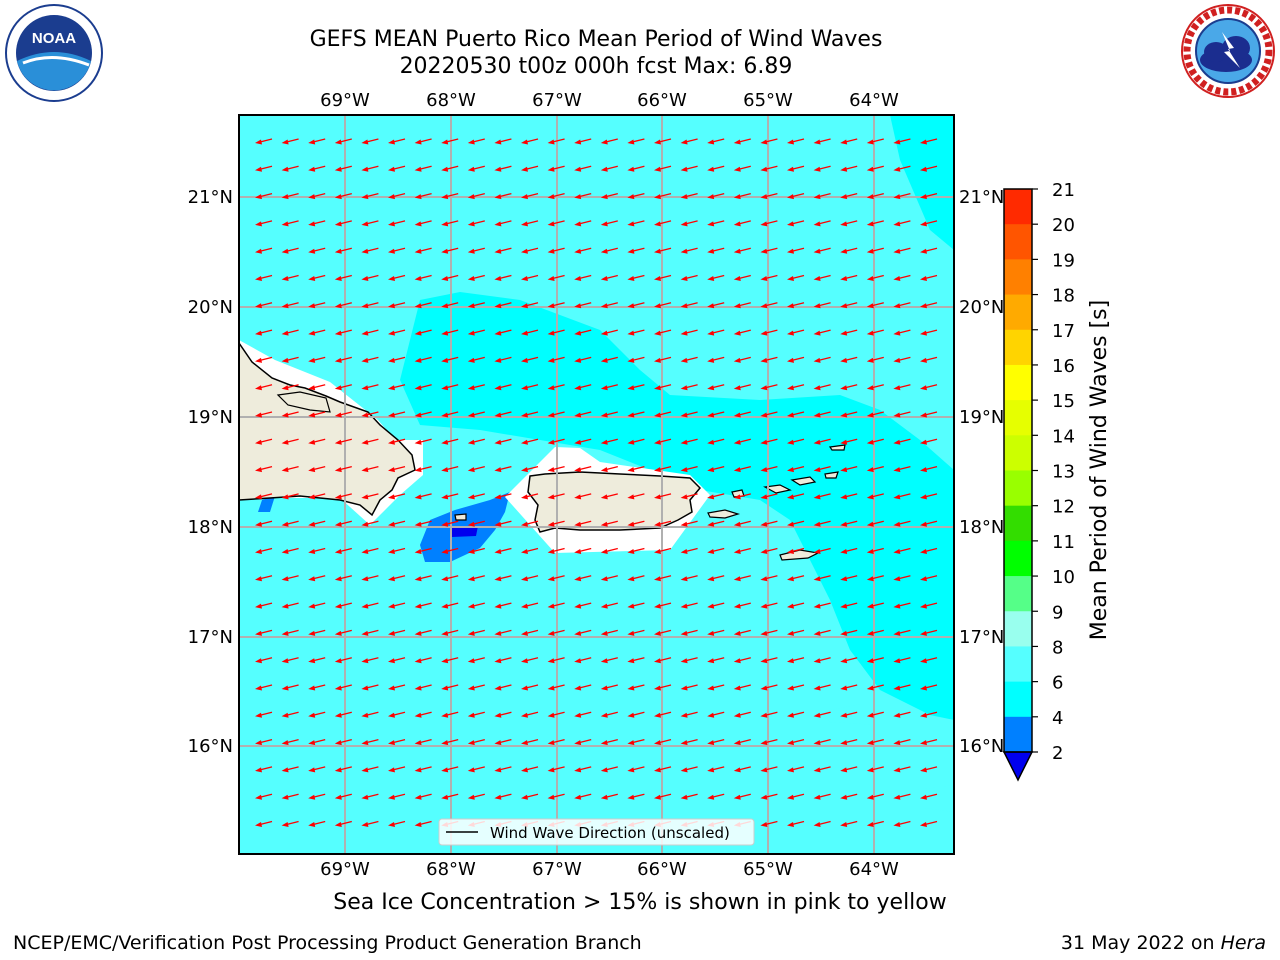 This screenshot has width=1280, height=960. I want to click on legend-label: Wind Wave Direction (unscaled), so click(610, 833).